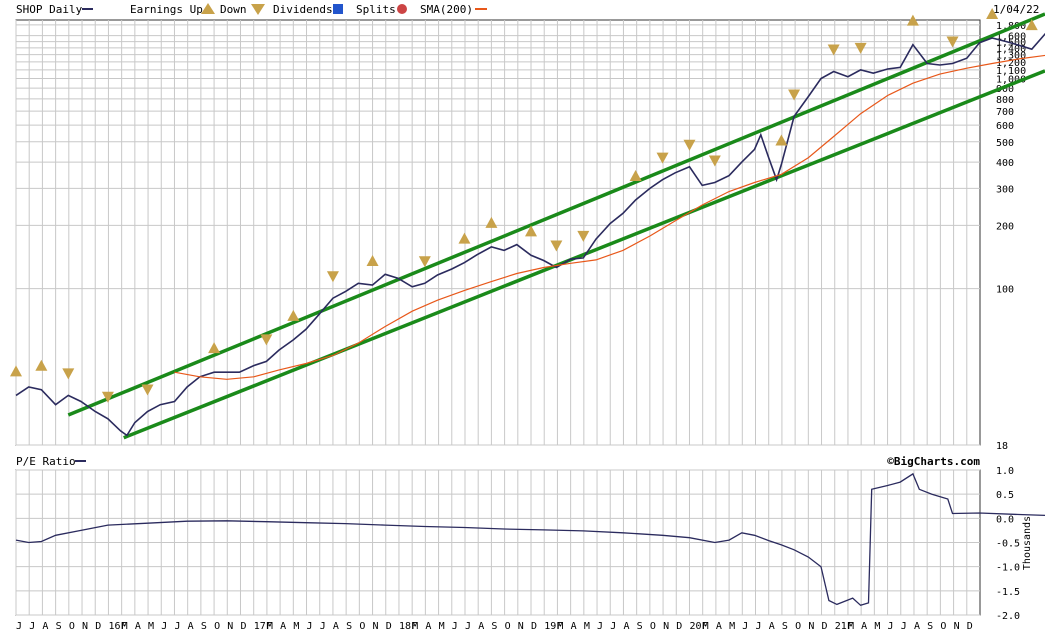 The image size is (1045, 635). Describe the element at coordinates (1008, 568) in the screenshot. I see `y-tick-label: -1.0` at that location.